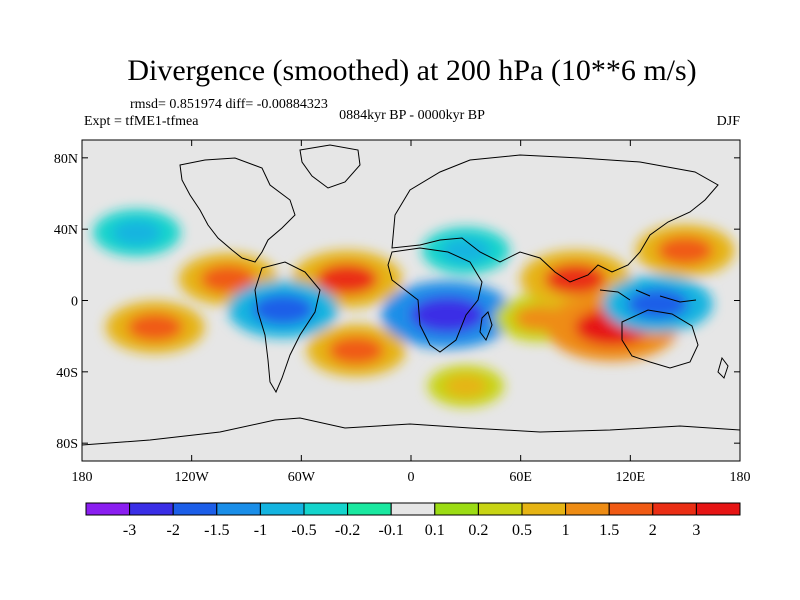 This screenshot has width=800, height=600. What do you see at coordinates (478, 530) in the screenshot?
I see `colorbar-label-8: 0.2` at bounding box center [478, 530].